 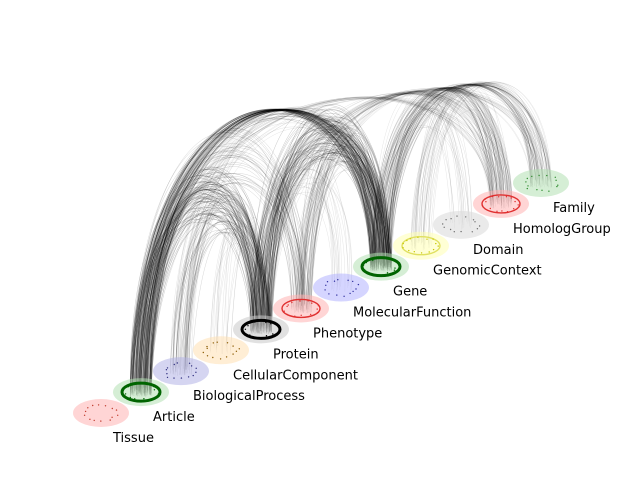 I want to click on layer-node-gene, so click(x=381, y=266).